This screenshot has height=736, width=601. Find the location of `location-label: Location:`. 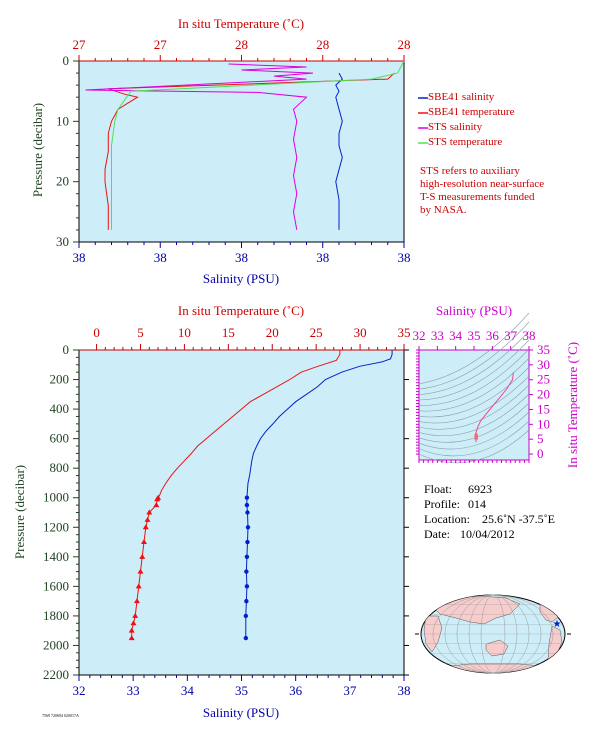

location-label: Location: is located at coordinates (447, 519).